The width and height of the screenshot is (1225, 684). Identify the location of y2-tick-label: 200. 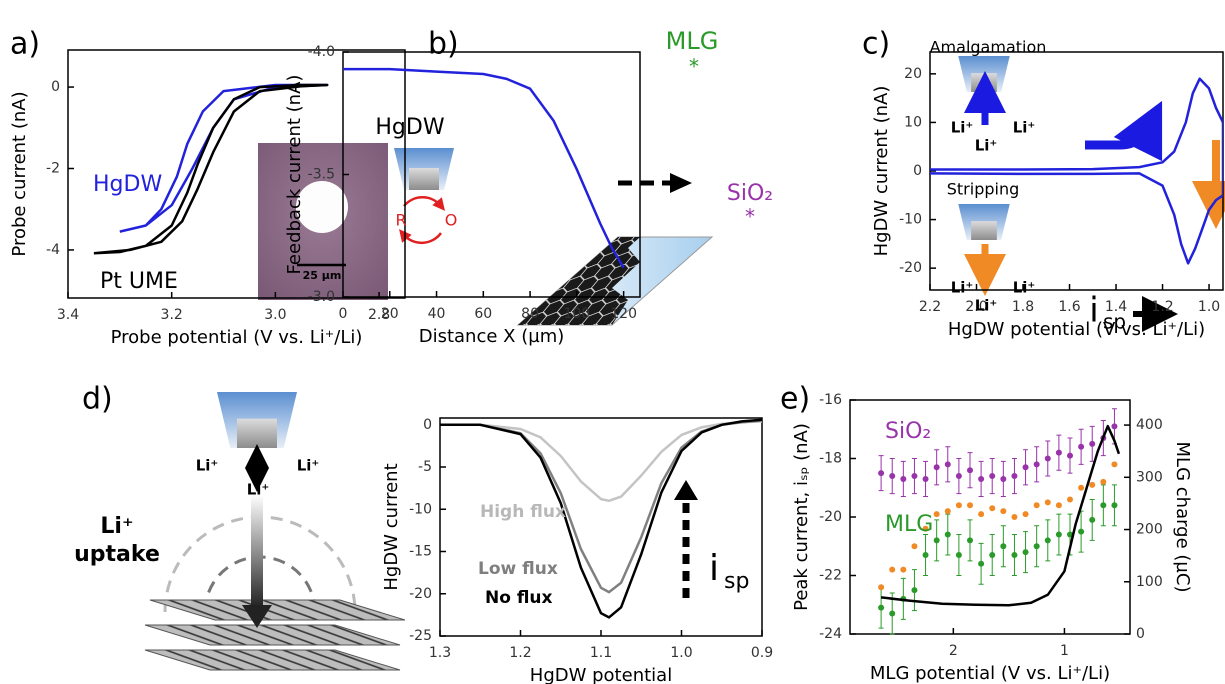
(1149, 530).